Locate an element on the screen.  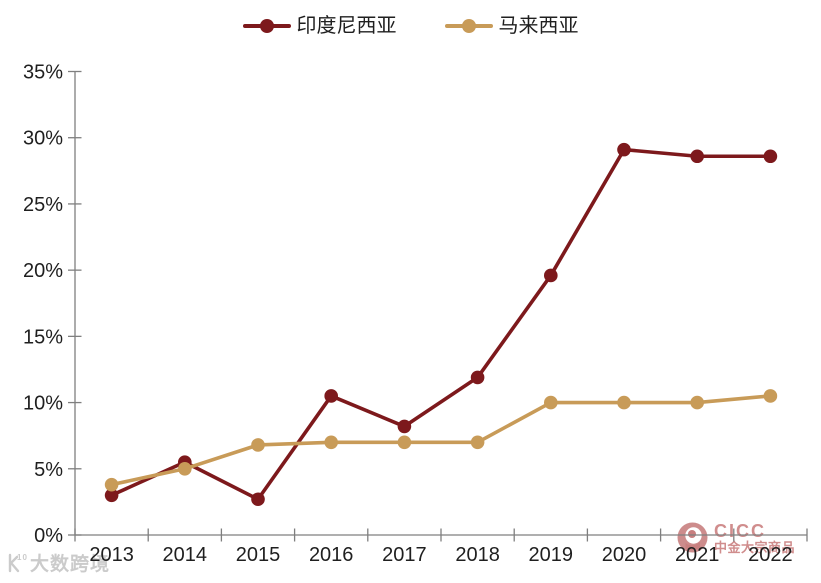
data-point-1-2013 is located at coordinates (111, 484).